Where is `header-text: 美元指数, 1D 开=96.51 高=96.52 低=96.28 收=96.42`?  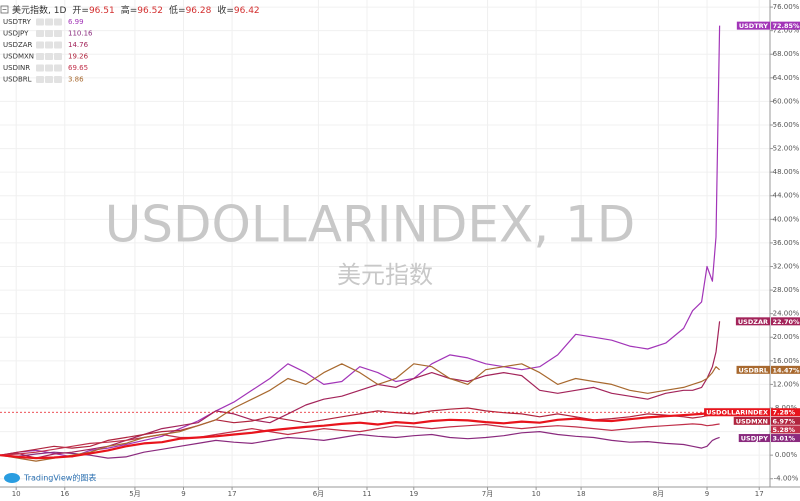 header-text: 美元指数, 1D 开=96.51 高=96.52 低=96.28 收=96.42 is located at coordinates (136, 10).